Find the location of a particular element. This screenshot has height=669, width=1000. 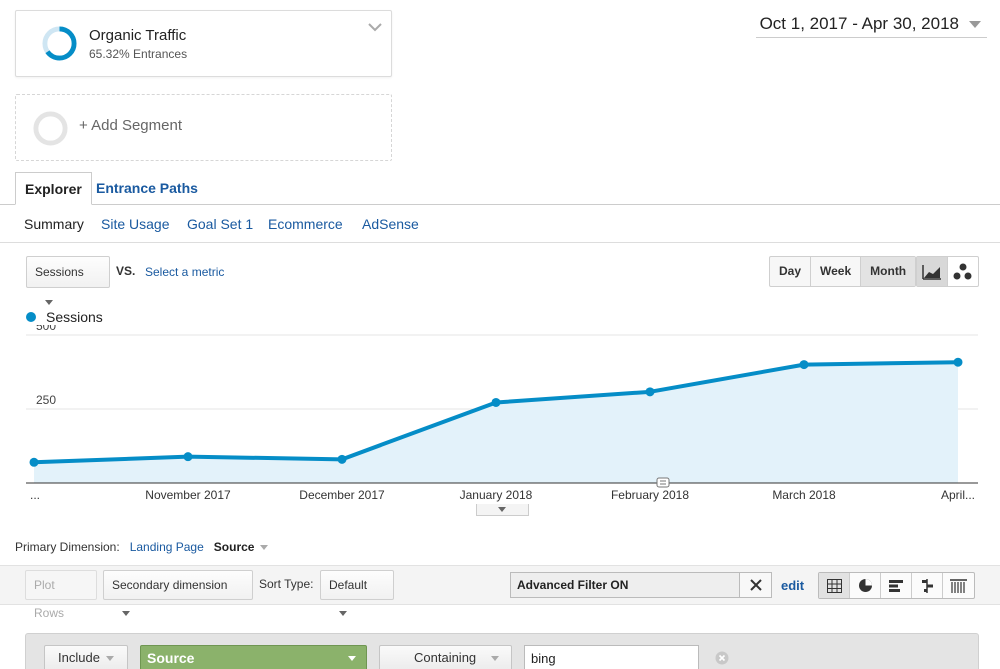

secondary-dimension-label: Secondary dimension is located at coordinates (170, 585).